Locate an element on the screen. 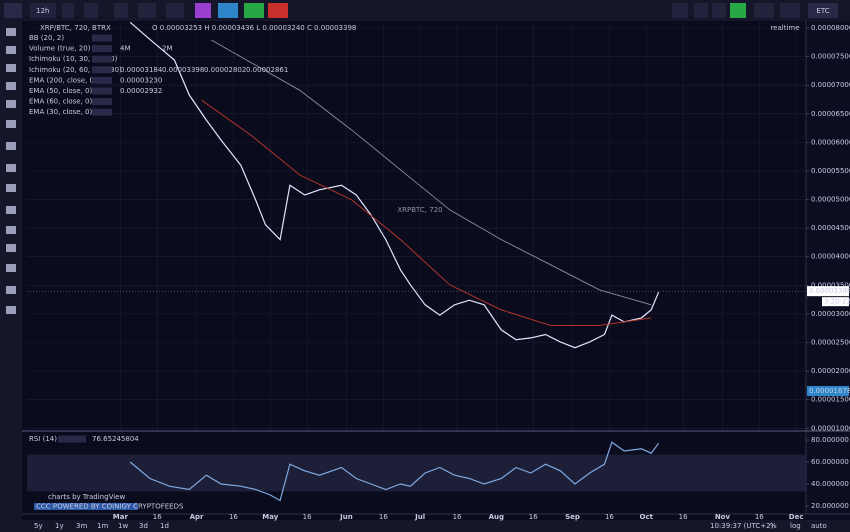 This screenshot has width=850, height=532. range-button: 1m is located at coordinates (102, 526).